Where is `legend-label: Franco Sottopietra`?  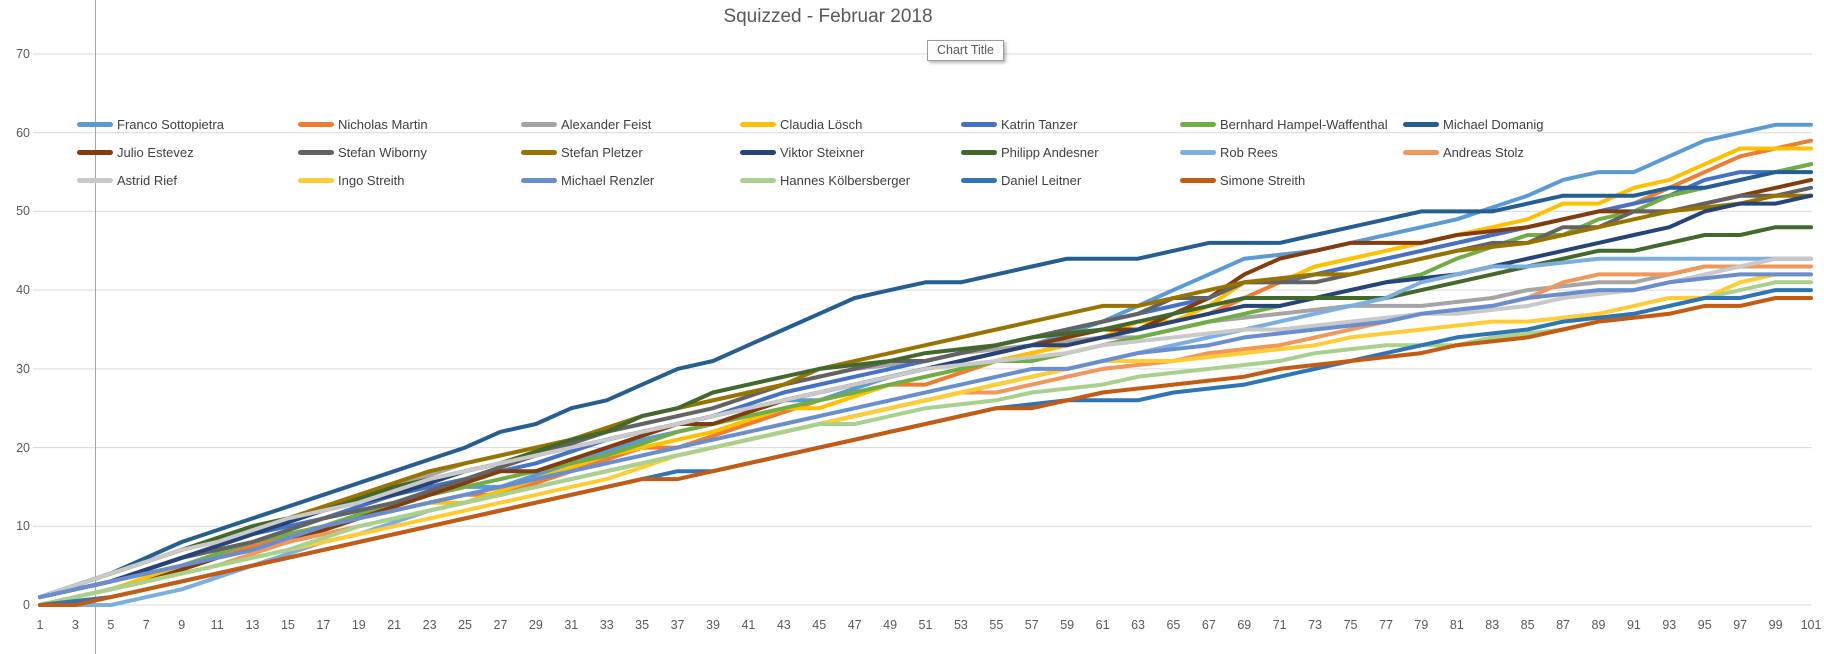
legend-label: Franco Sottopietra is located at coordinates (170, 124).